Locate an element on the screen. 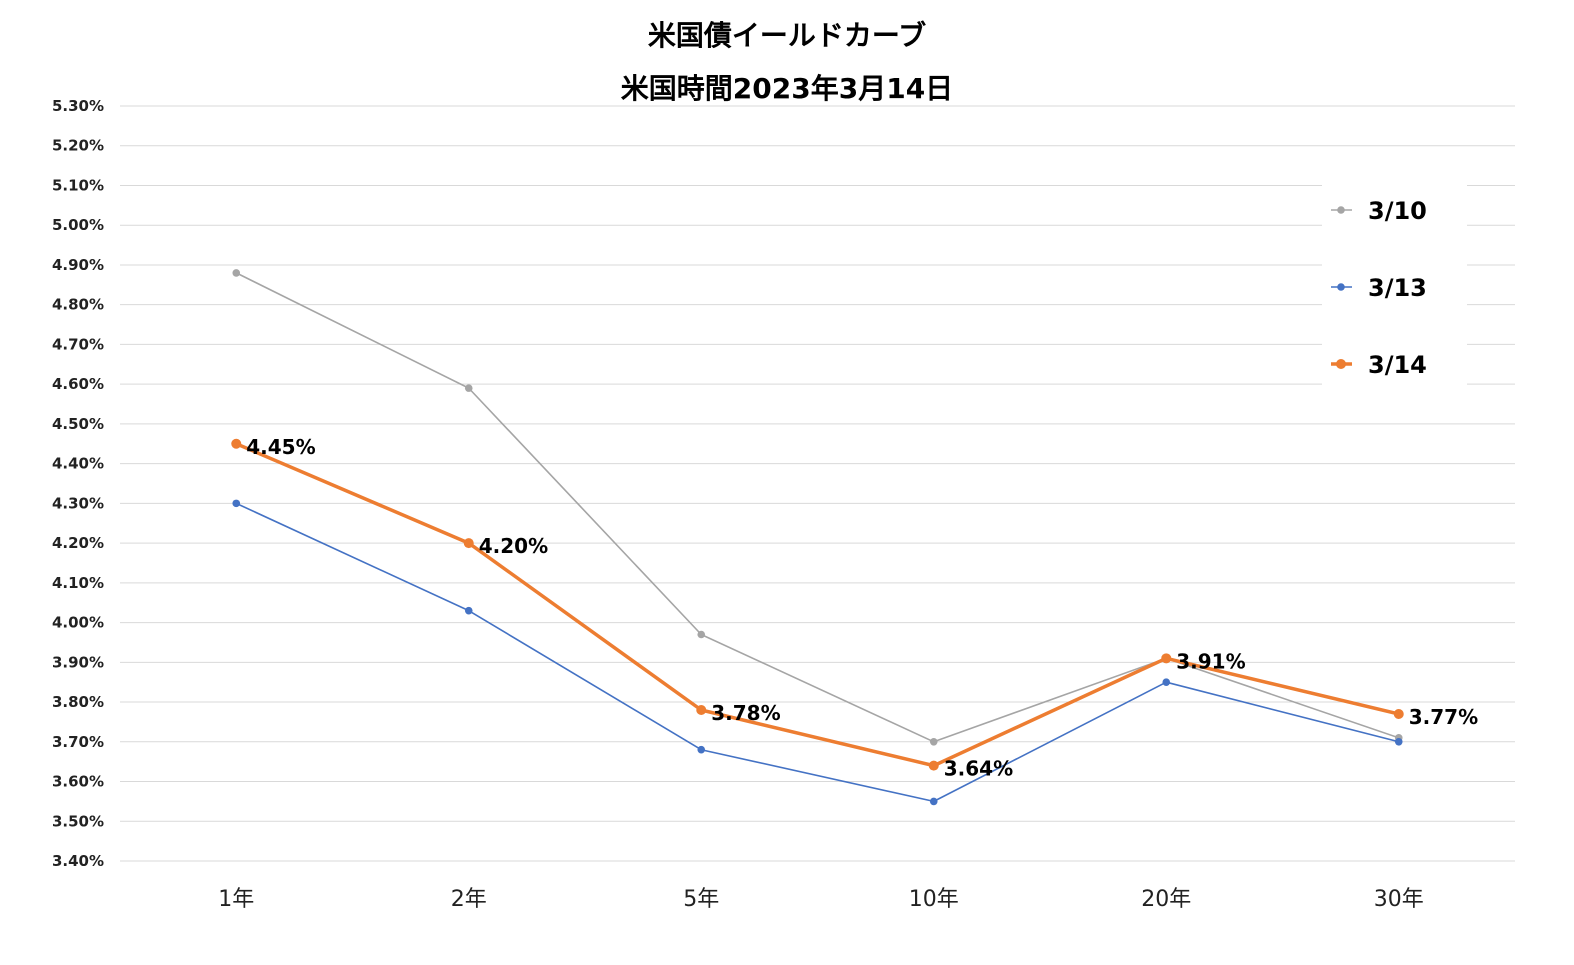  data-label: 4.20% is located at coordinates (513, 546).